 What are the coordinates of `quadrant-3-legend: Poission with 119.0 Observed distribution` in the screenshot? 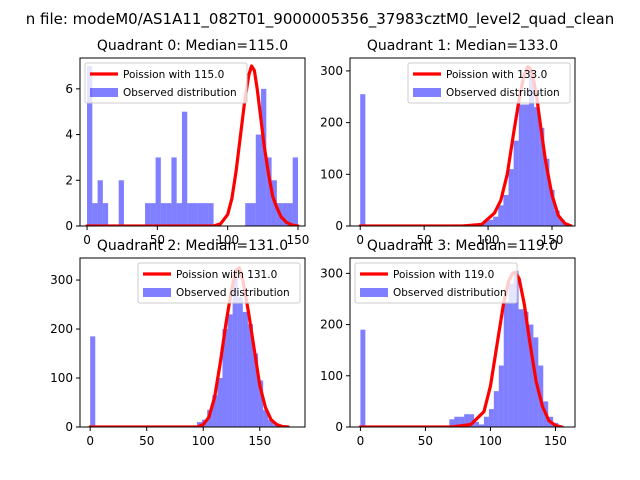 It's located at (436, 283).